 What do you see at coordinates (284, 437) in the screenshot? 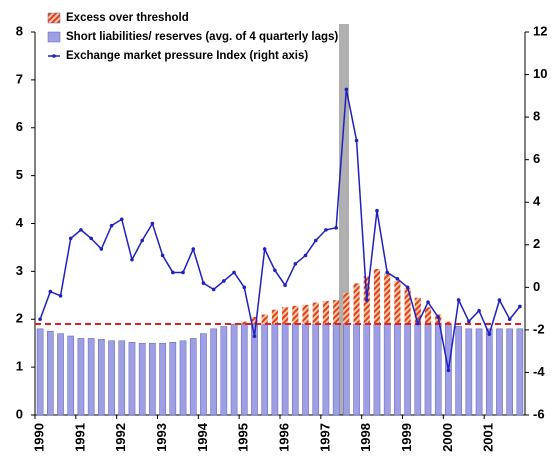
I see `x-tick-label: 1996` at bounding box center [284, 437].